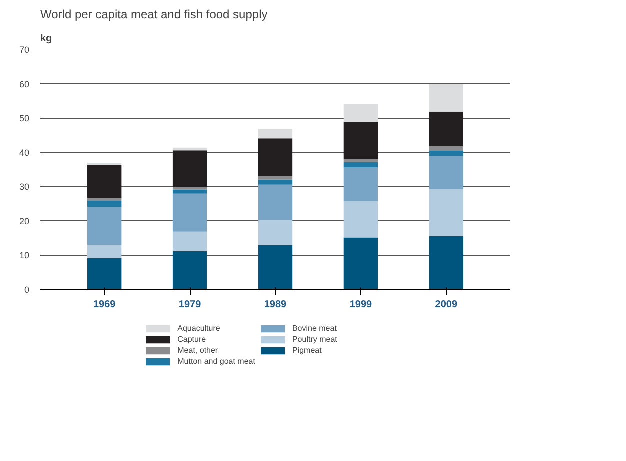  Describe the element at coordinates (24, 153) in the screenshot. I see `y-tick-label: 40` at that location.